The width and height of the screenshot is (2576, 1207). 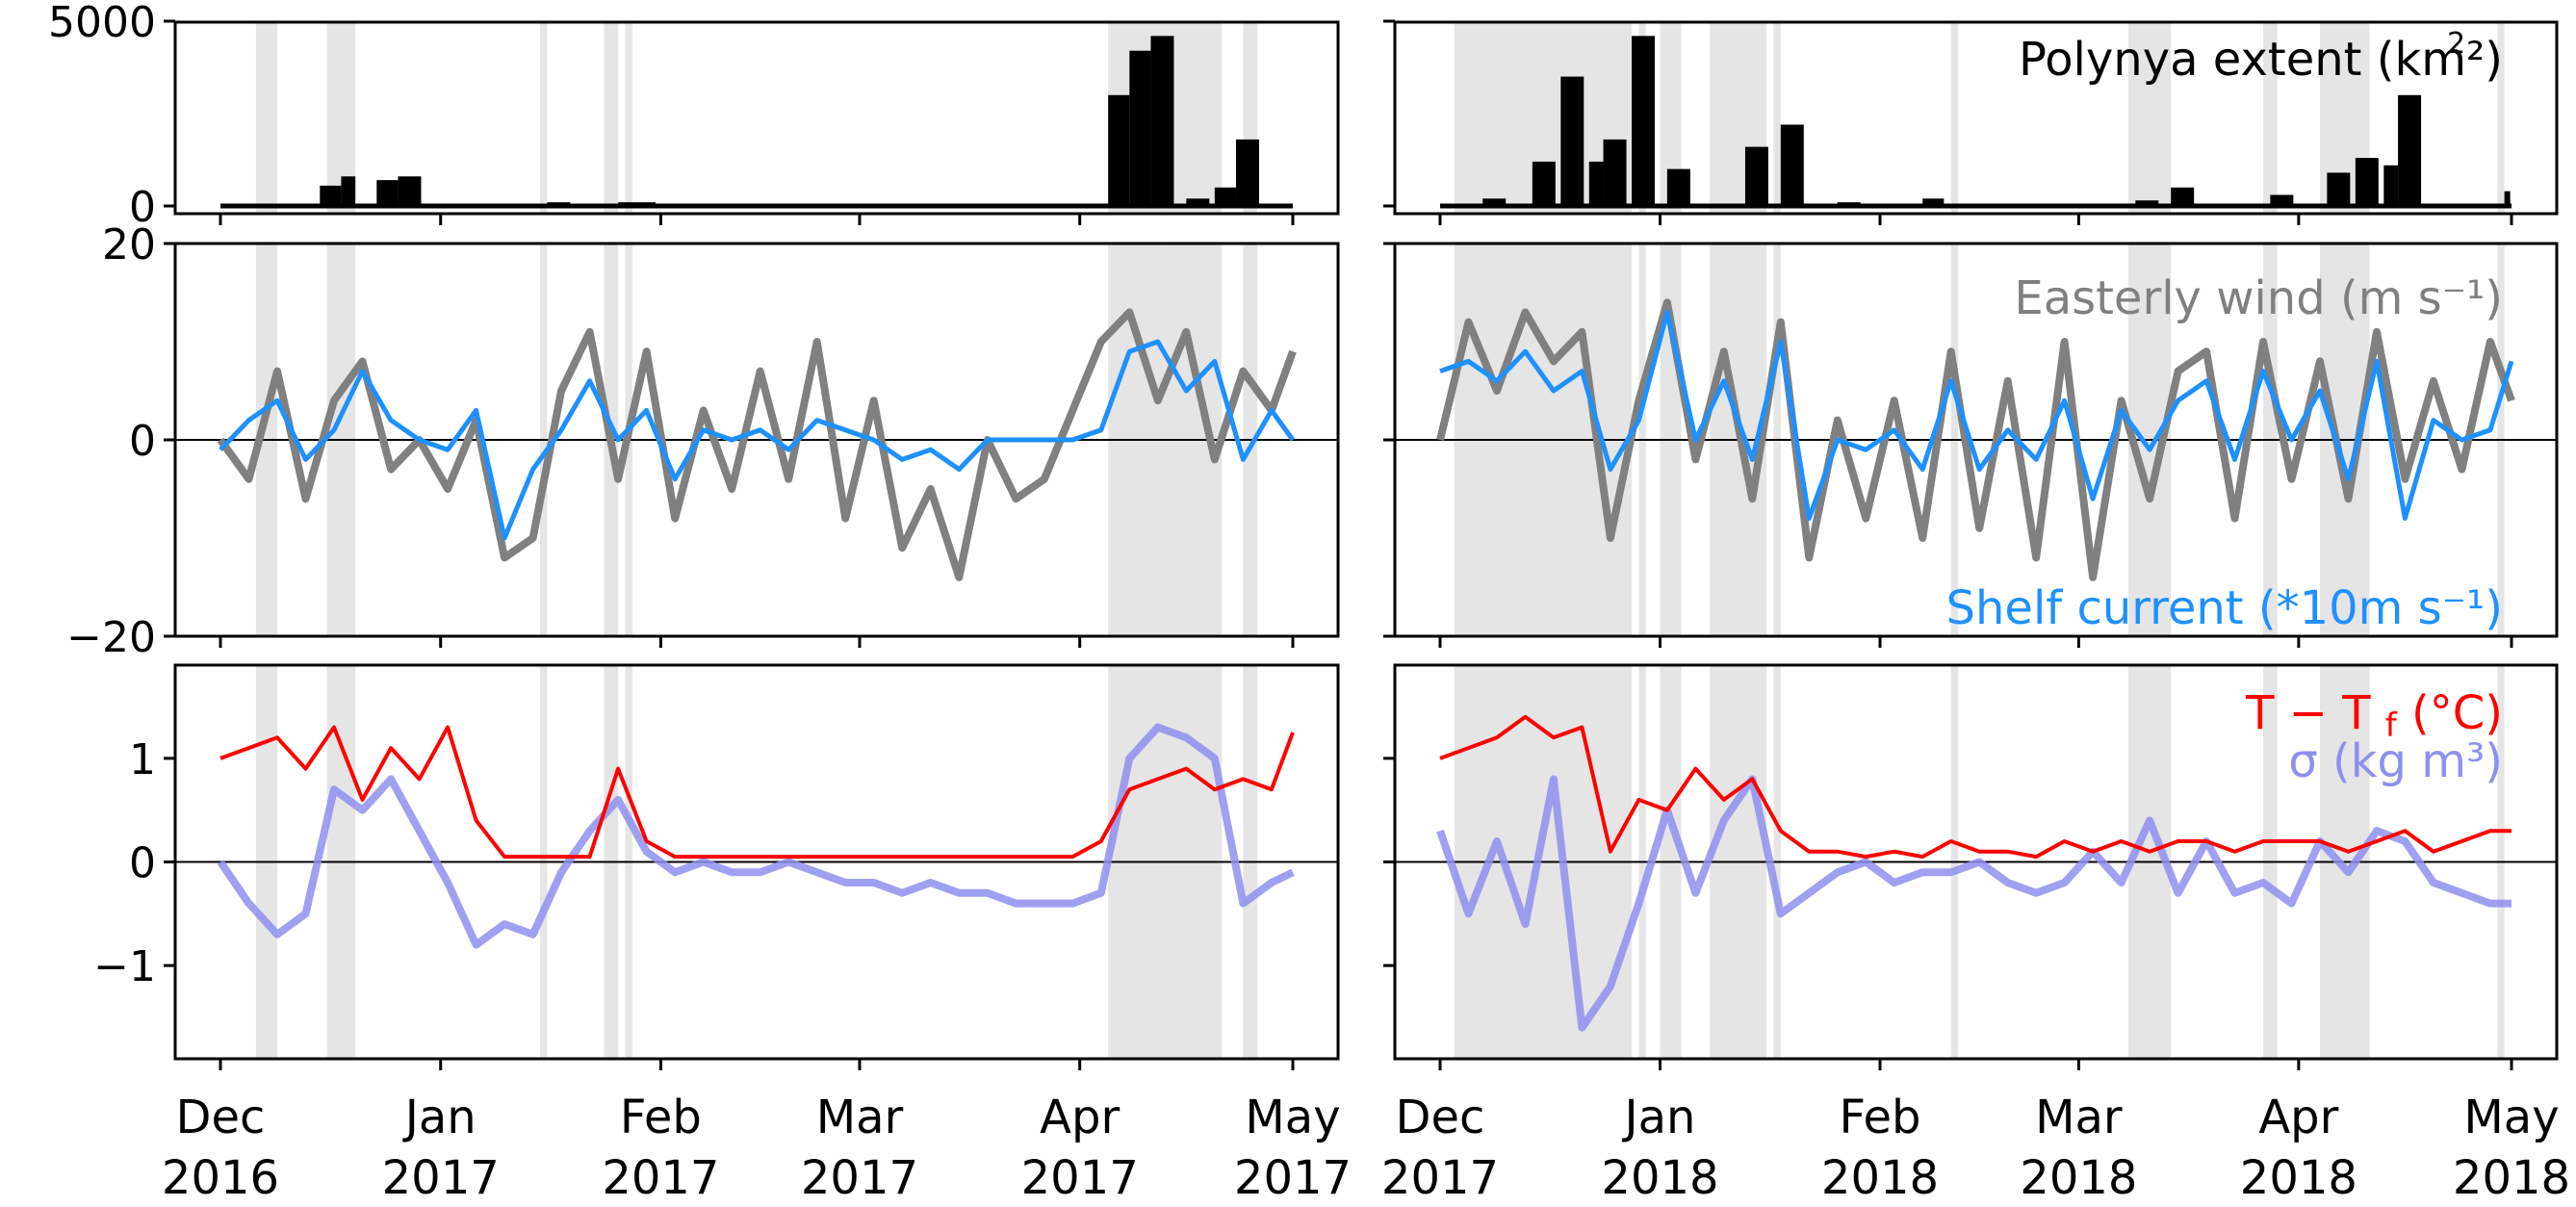 What do you see at coordinates (220, 1178) in the screenshot?
I see `x-tick-label-year: 2016` at bounding box center [220, 1178].